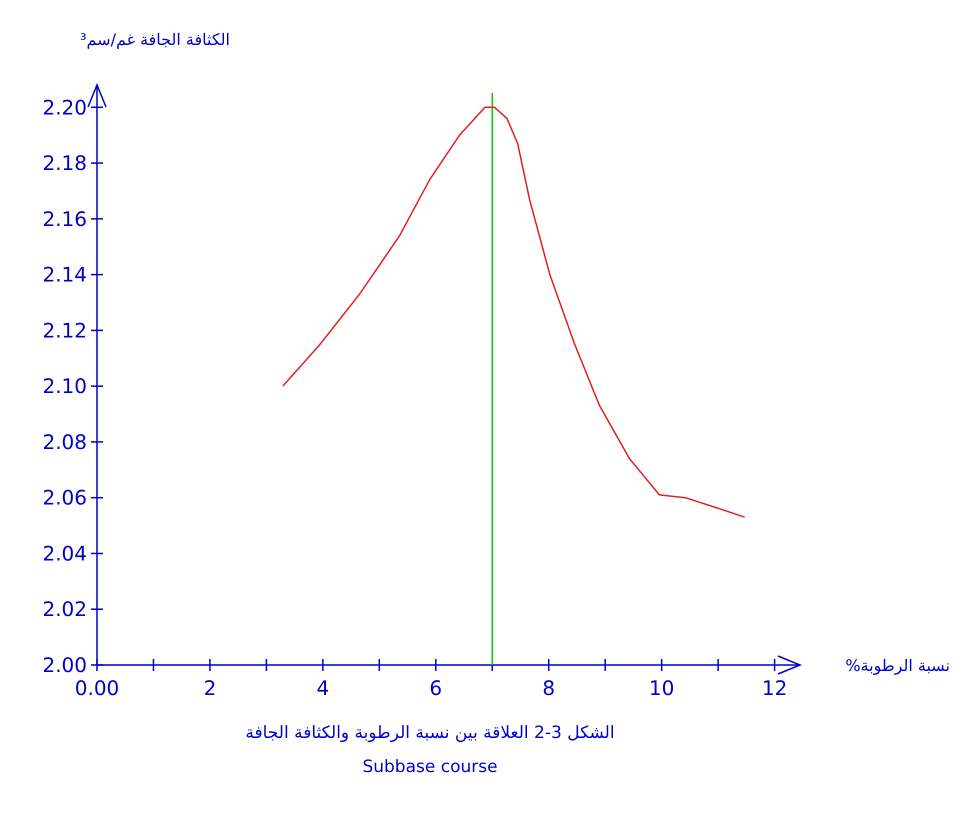 This screenshot has width=963, height=814. I want to click on y-axis-title: الكثافة الجافة غم/سم³, so click(155, 39).